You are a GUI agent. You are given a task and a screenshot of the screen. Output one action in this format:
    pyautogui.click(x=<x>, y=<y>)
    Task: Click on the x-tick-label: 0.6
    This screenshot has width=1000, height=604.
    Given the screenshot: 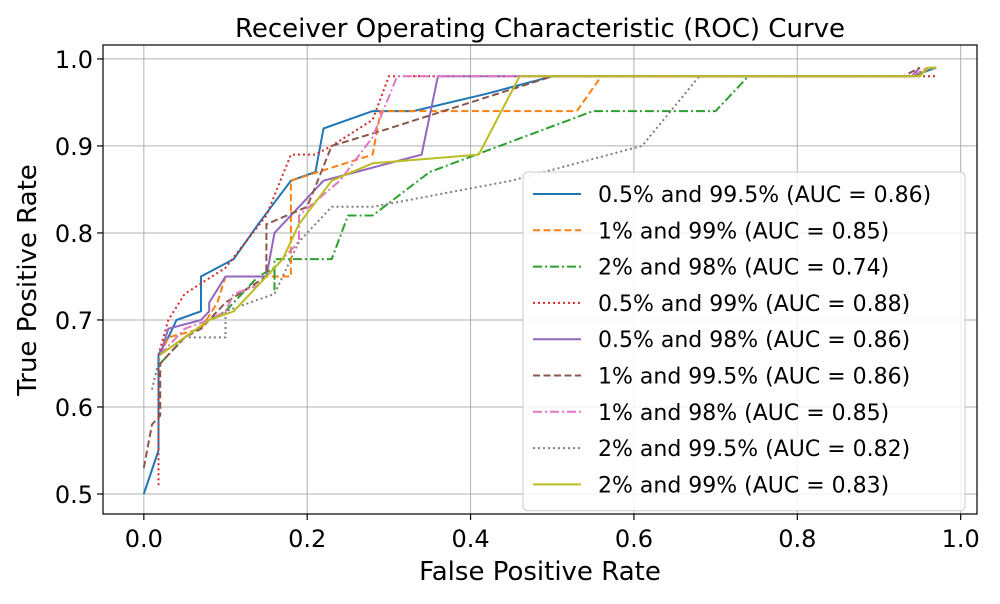 What is the action you would take?
    pyautogui.click(x=634, y=539)
    